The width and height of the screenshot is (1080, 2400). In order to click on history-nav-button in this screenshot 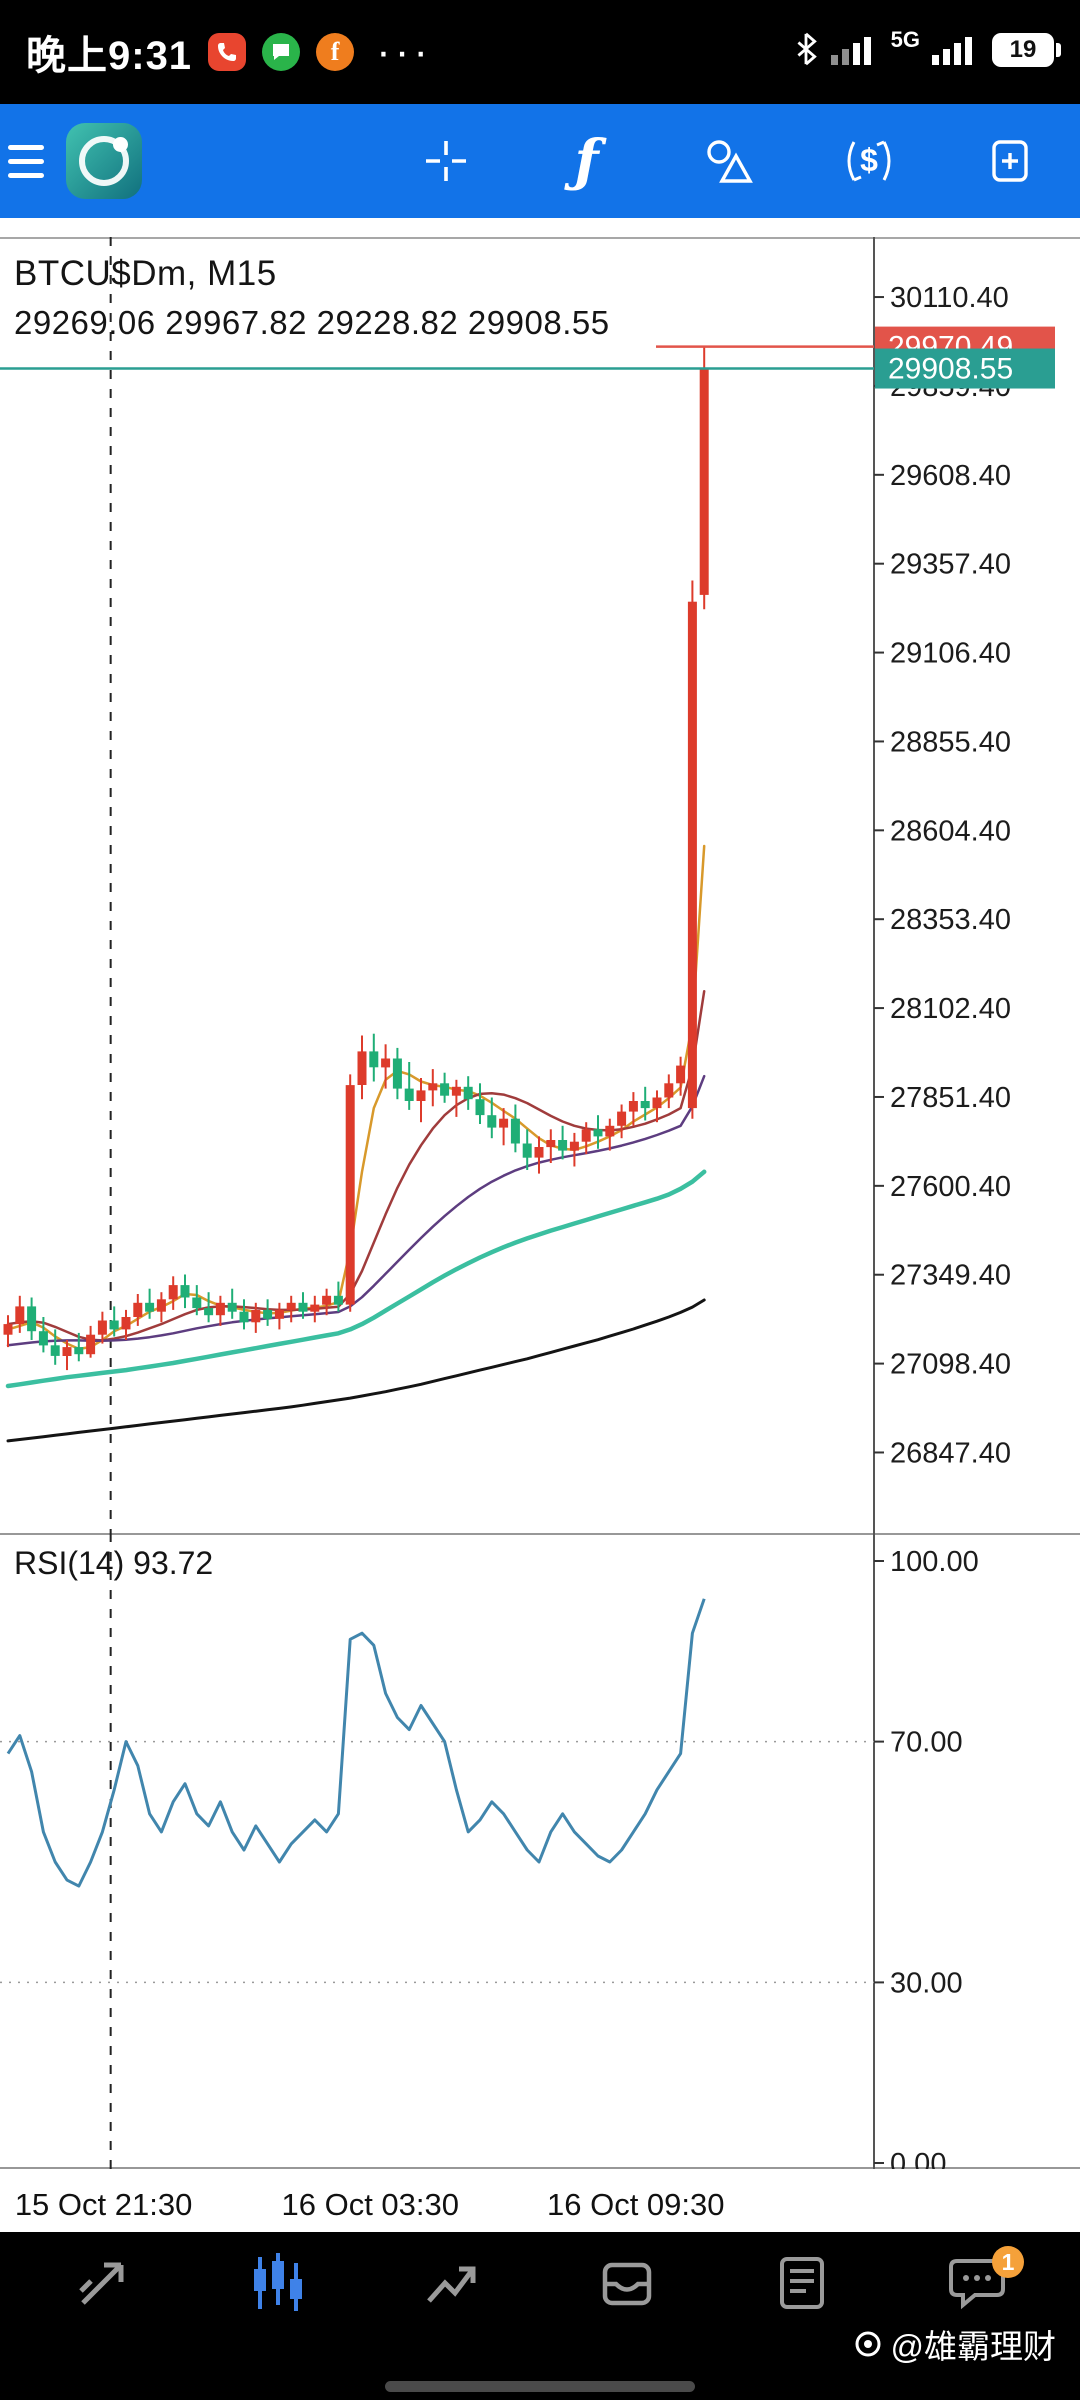, I will do `click(627, 2283)`.